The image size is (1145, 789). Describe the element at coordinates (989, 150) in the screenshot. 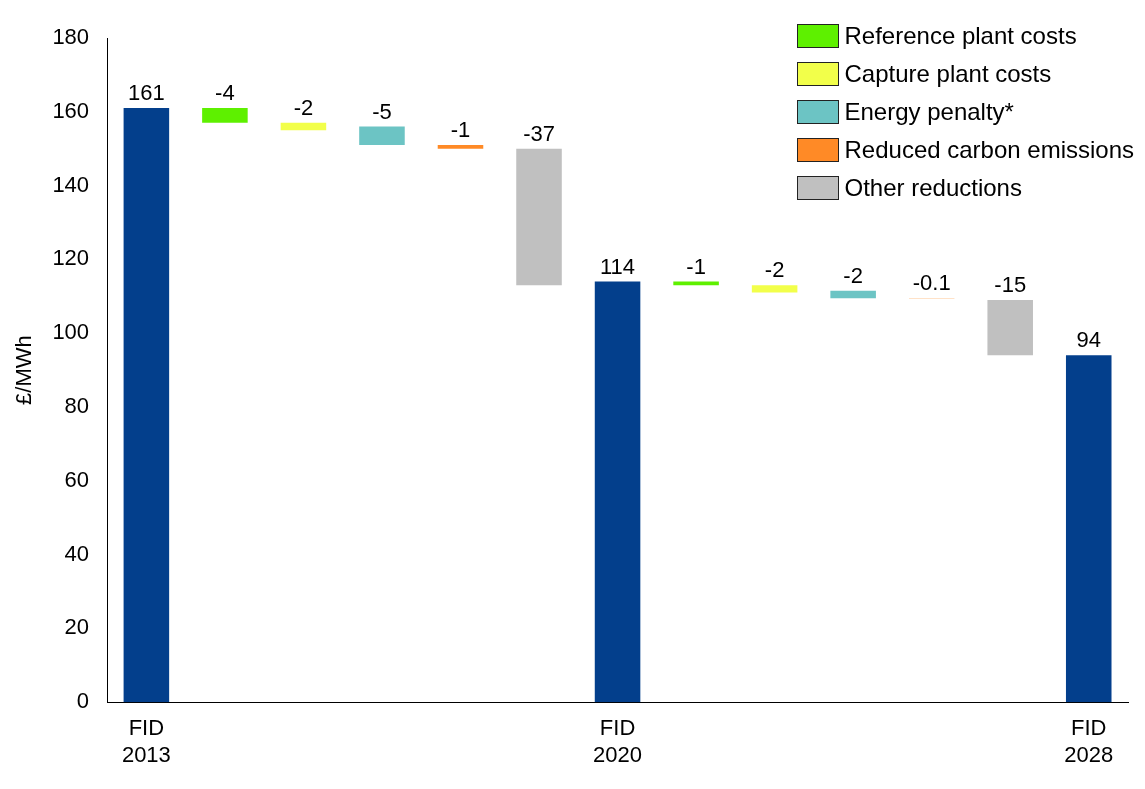

I see `legend-label: Reduced carbon emissions` at that location.